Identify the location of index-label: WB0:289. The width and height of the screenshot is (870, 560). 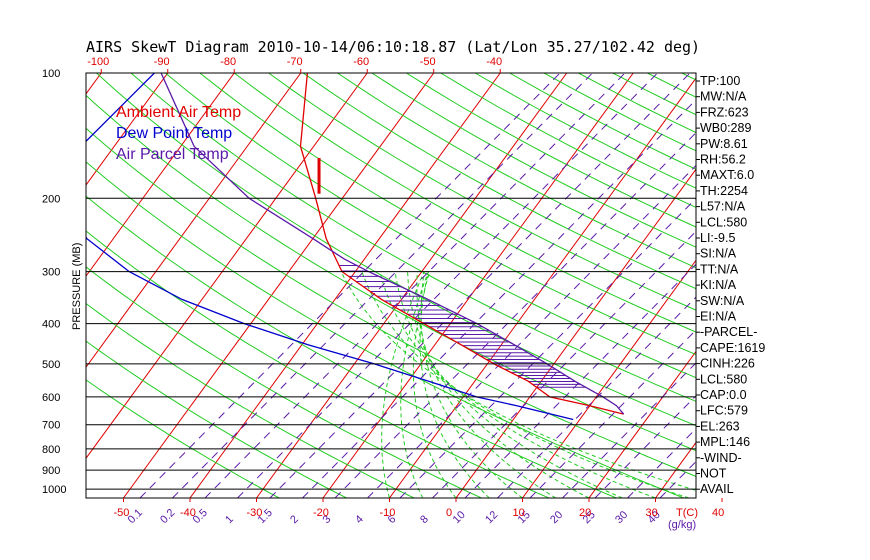
(725, 128).